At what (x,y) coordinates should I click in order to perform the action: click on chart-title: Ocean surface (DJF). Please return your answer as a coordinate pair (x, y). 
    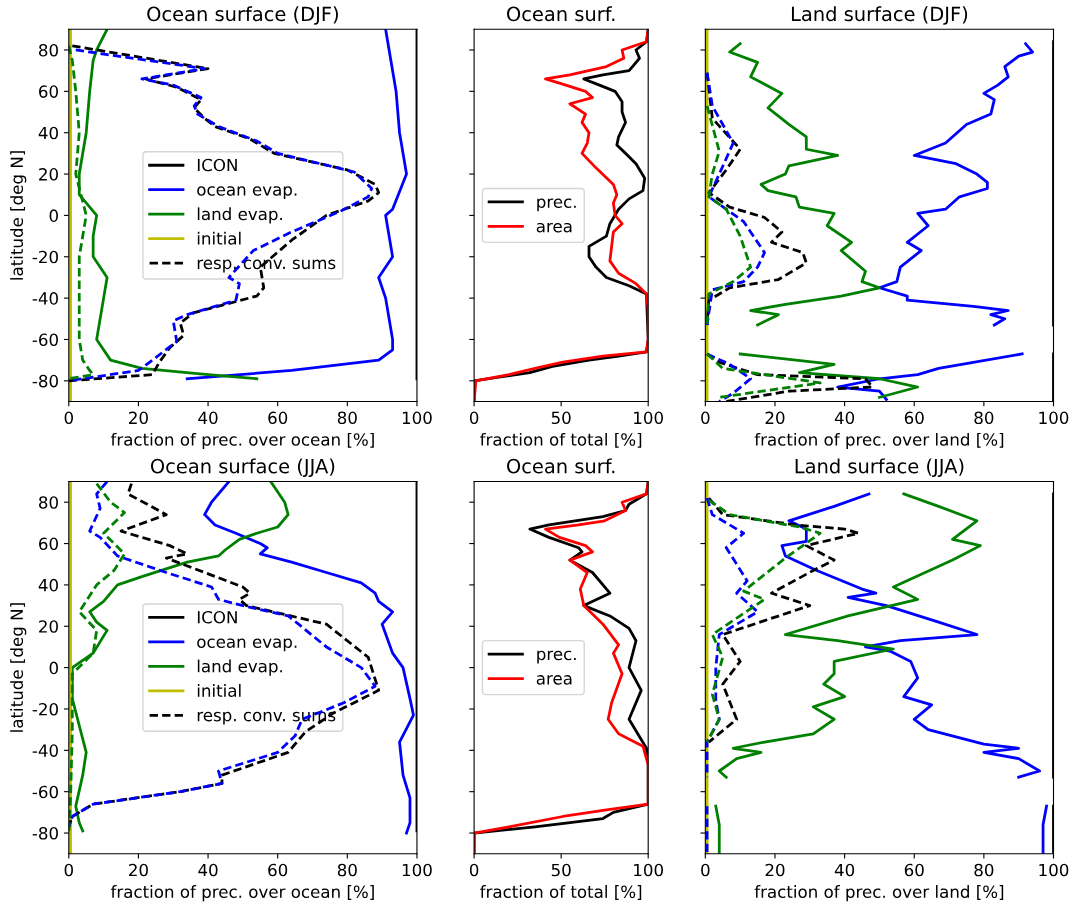
    Looking at the image, I should click on (242, 15).